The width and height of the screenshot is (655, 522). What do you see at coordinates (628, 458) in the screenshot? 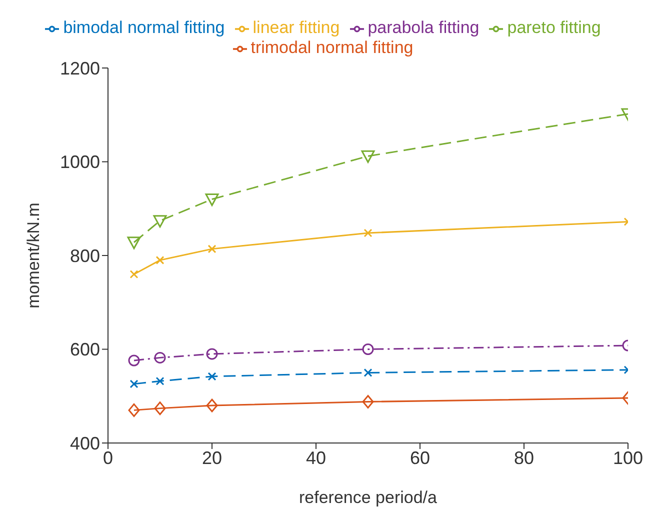
I see `x-tick-label: 100` at bounding box center [628, 458].